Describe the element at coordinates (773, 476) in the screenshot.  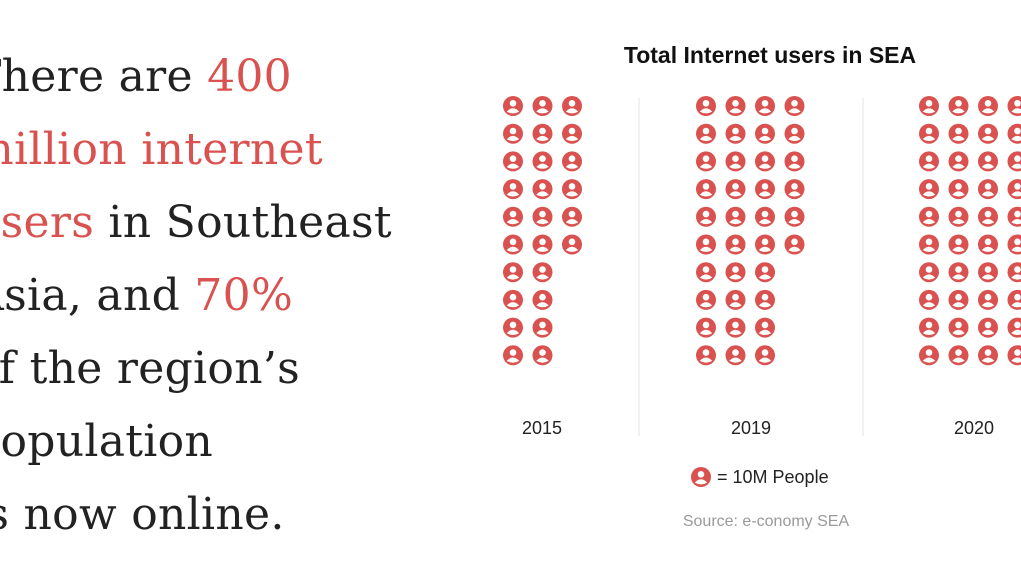
I see `legend-label: = 10M People` at that location.